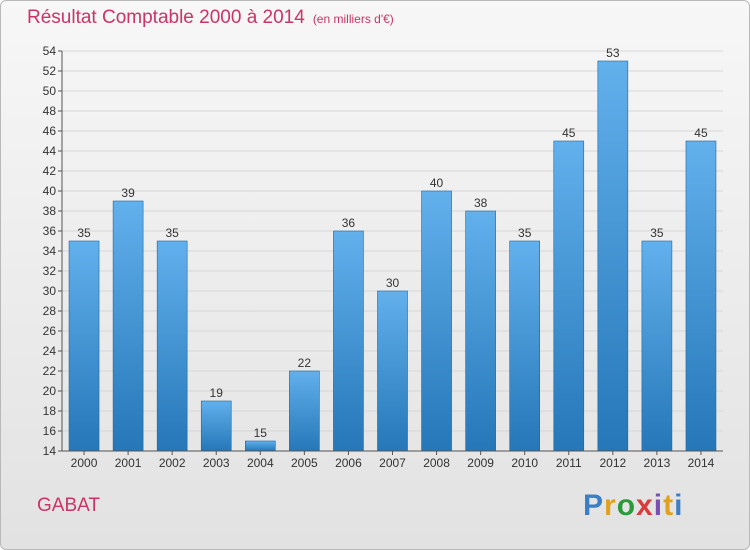 The image size is (750, 550). I want to click on value-label-2007: 30, so click(393, 283).